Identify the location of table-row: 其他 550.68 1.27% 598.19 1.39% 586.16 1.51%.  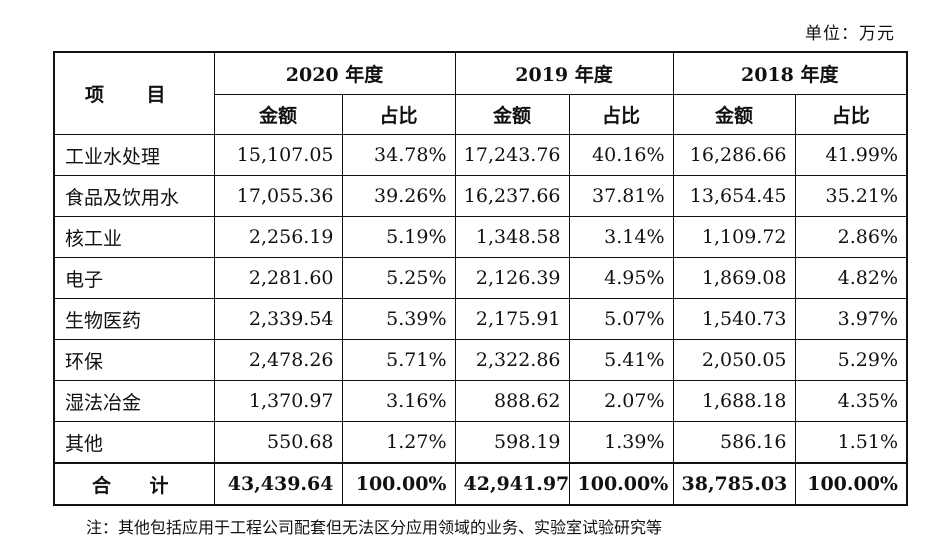
(480, 442).